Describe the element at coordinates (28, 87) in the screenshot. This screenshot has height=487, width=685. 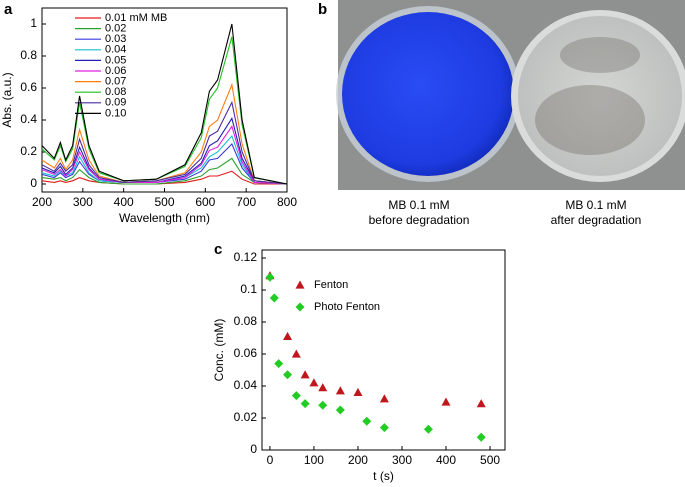
I see `y-tick-label: 0.6` at that location.